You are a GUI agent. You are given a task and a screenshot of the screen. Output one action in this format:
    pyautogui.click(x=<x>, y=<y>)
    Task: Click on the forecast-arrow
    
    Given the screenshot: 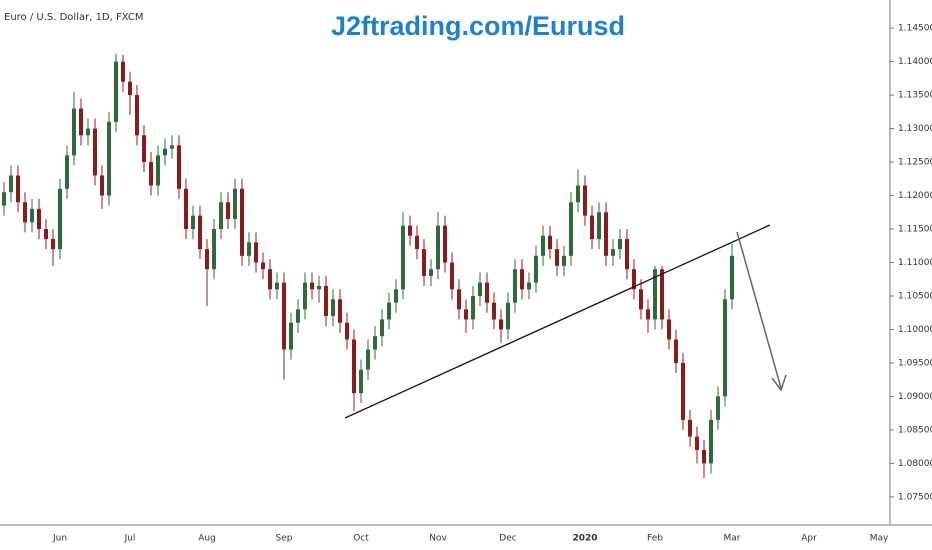 What is the action you would take?
    pyautogui.click(x=759, y=310)
    